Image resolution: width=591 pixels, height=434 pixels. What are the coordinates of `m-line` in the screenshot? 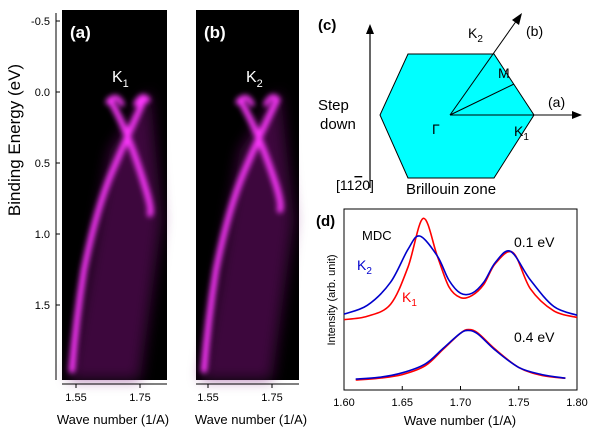 It's located at (482, 99).